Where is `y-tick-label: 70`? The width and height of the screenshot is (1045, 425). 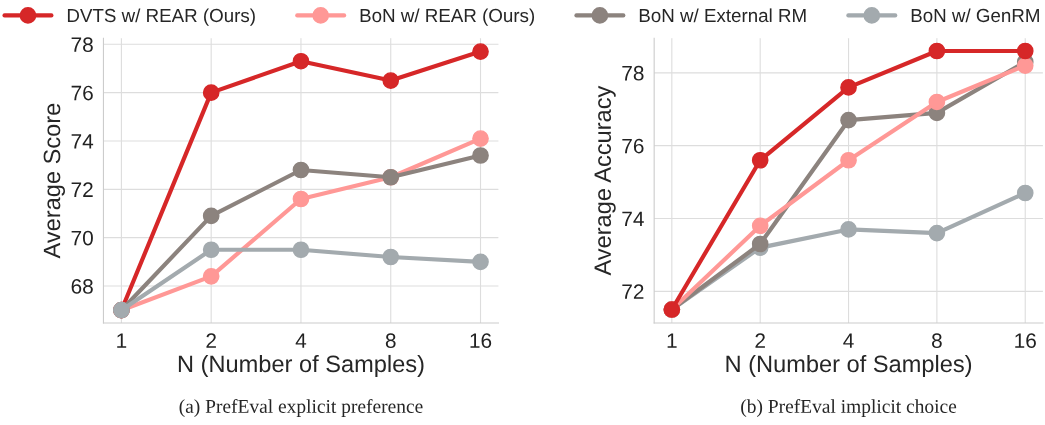 y-tick-label: 70 is located at coordinates (82, 238).